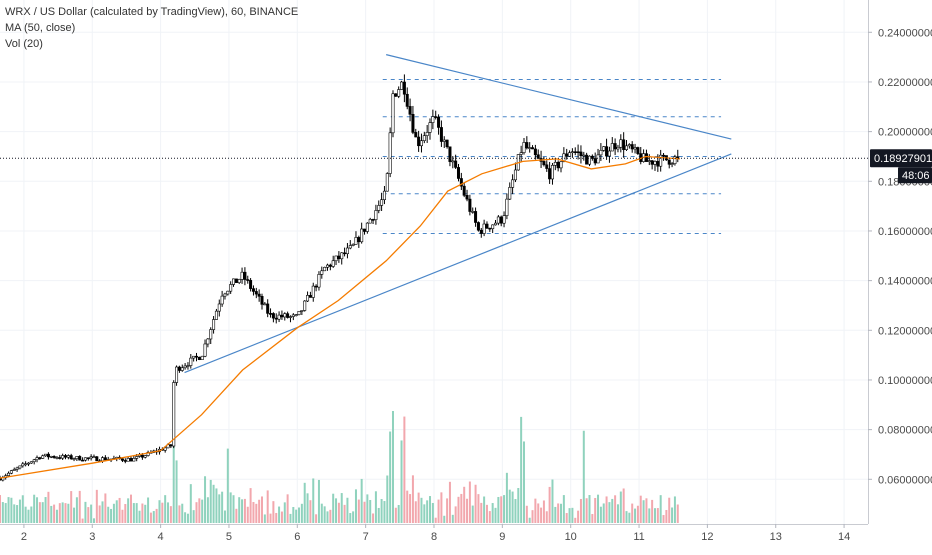 This screenshot has width=932, height=555. Describe the element at coordinates (40, 28) in the screenshot. I see `legend-ma: MA (50, close)` at that location.